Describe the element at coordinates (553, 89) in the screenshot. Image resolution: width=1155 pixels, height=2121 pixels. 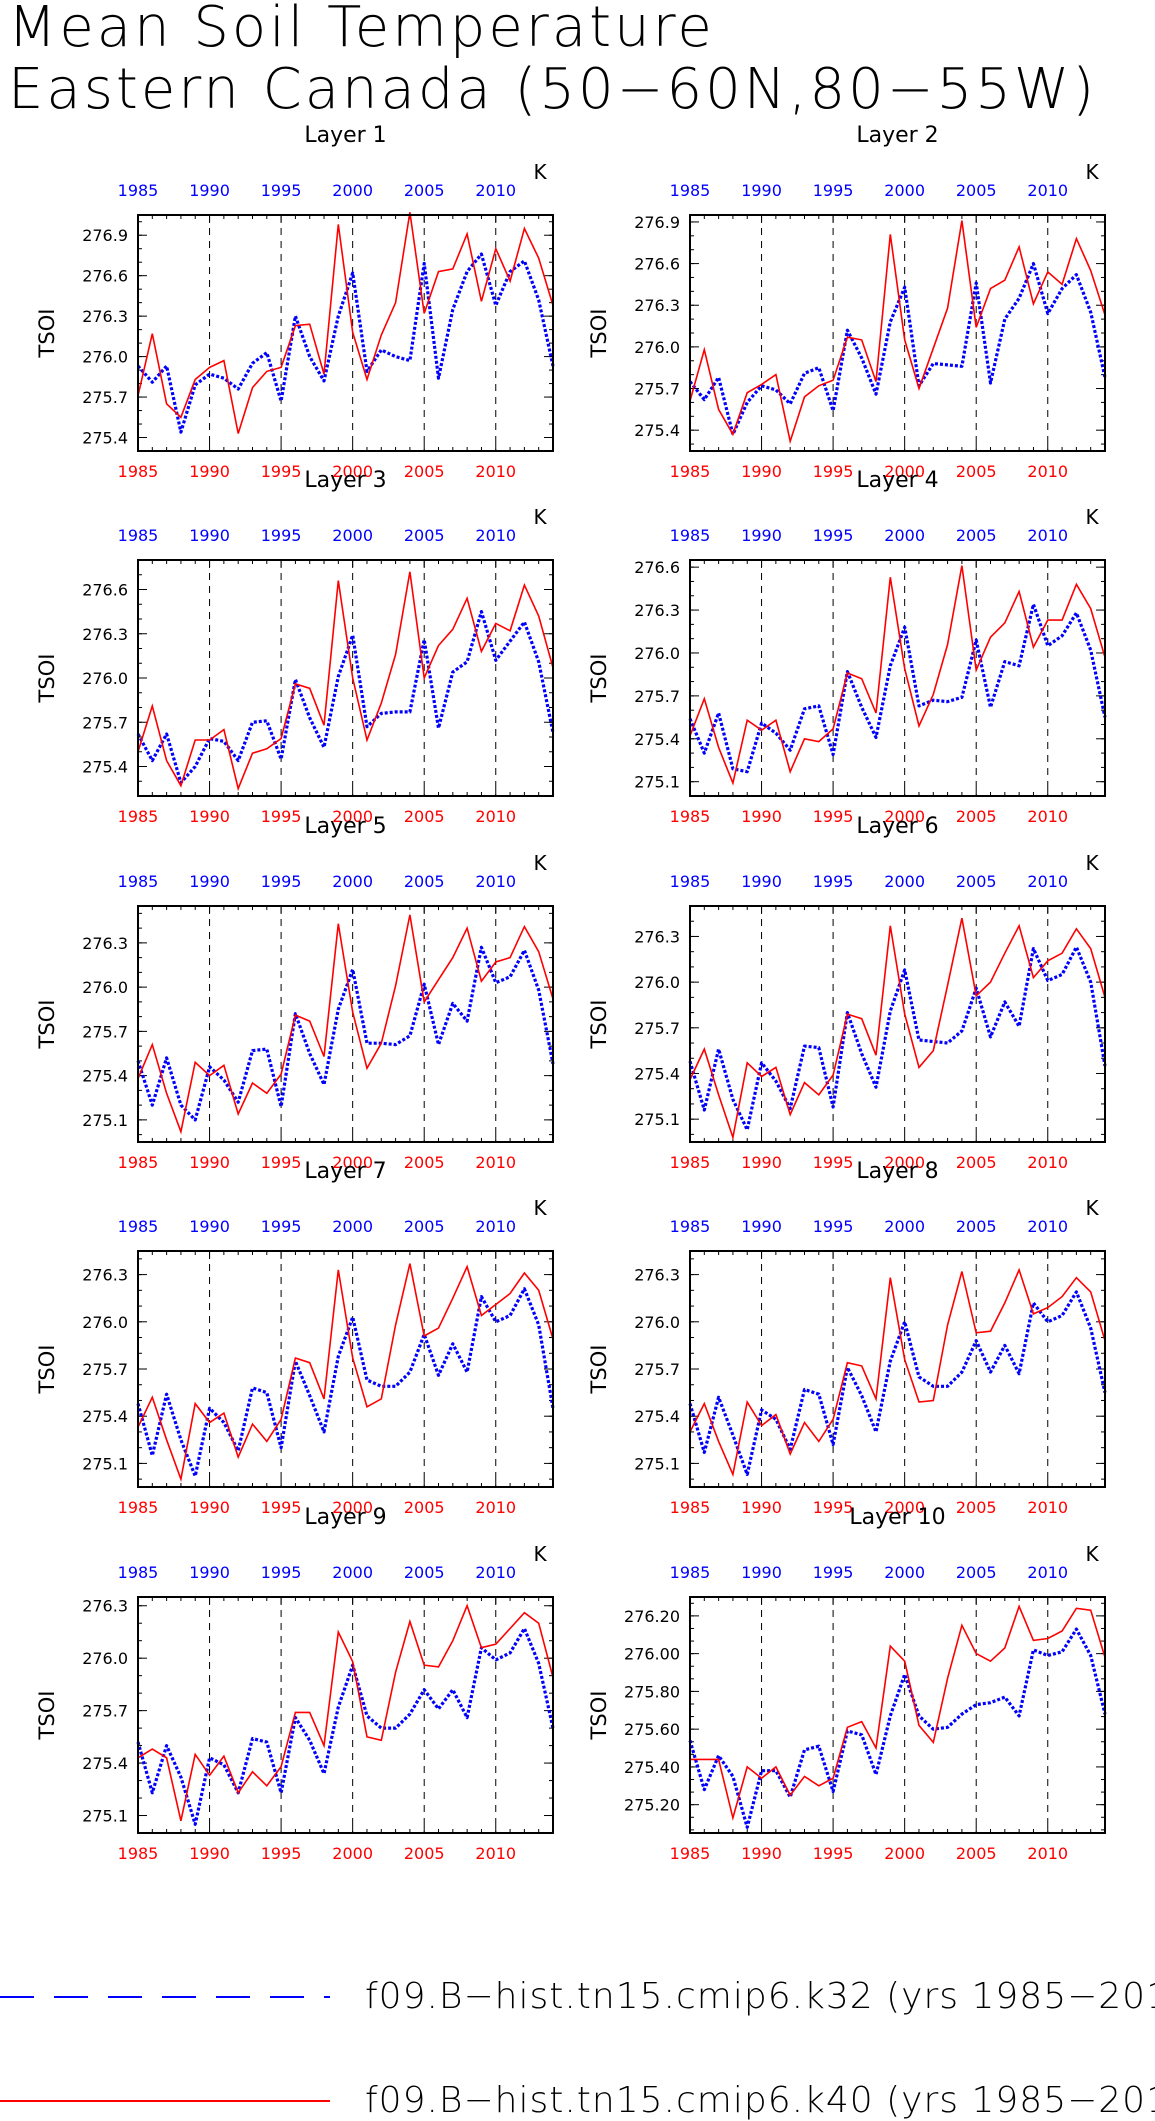
I see `chart-title-line-2: Eastern Canada (50−60N,80−55W)` at that location.